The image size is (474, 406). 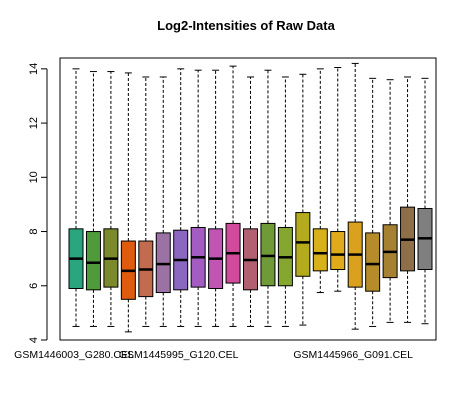 What do you see at coordinates (34, 177) in the screenshot?
I see `y-tick-label: 10` at bounding box center [34, 177].